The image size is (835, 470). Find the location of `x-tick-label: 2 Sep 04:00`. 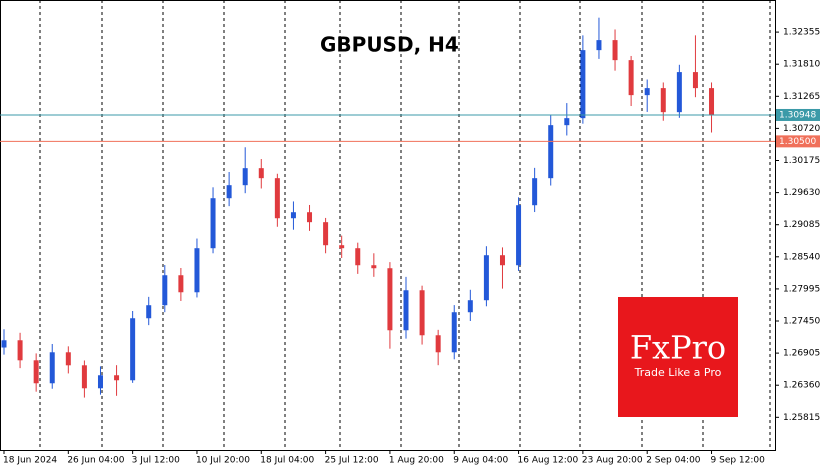

x-tick-label: 2 Sep 04:00 is located at coordinates (673, 461).